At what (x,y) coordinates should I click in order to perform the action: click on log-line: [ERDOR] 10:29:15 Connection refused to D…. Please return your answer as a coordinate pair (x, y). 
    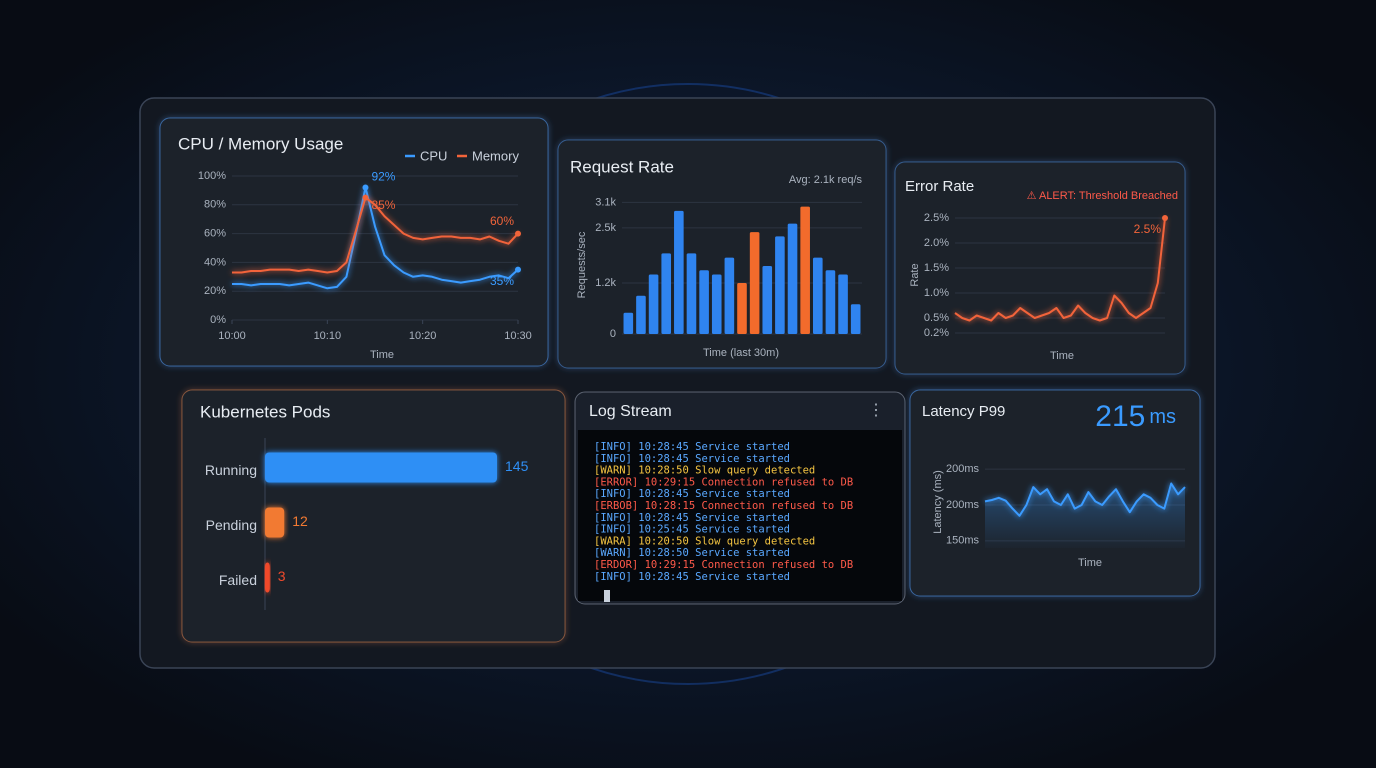
    Looking at the image, I should click on (723, 565).